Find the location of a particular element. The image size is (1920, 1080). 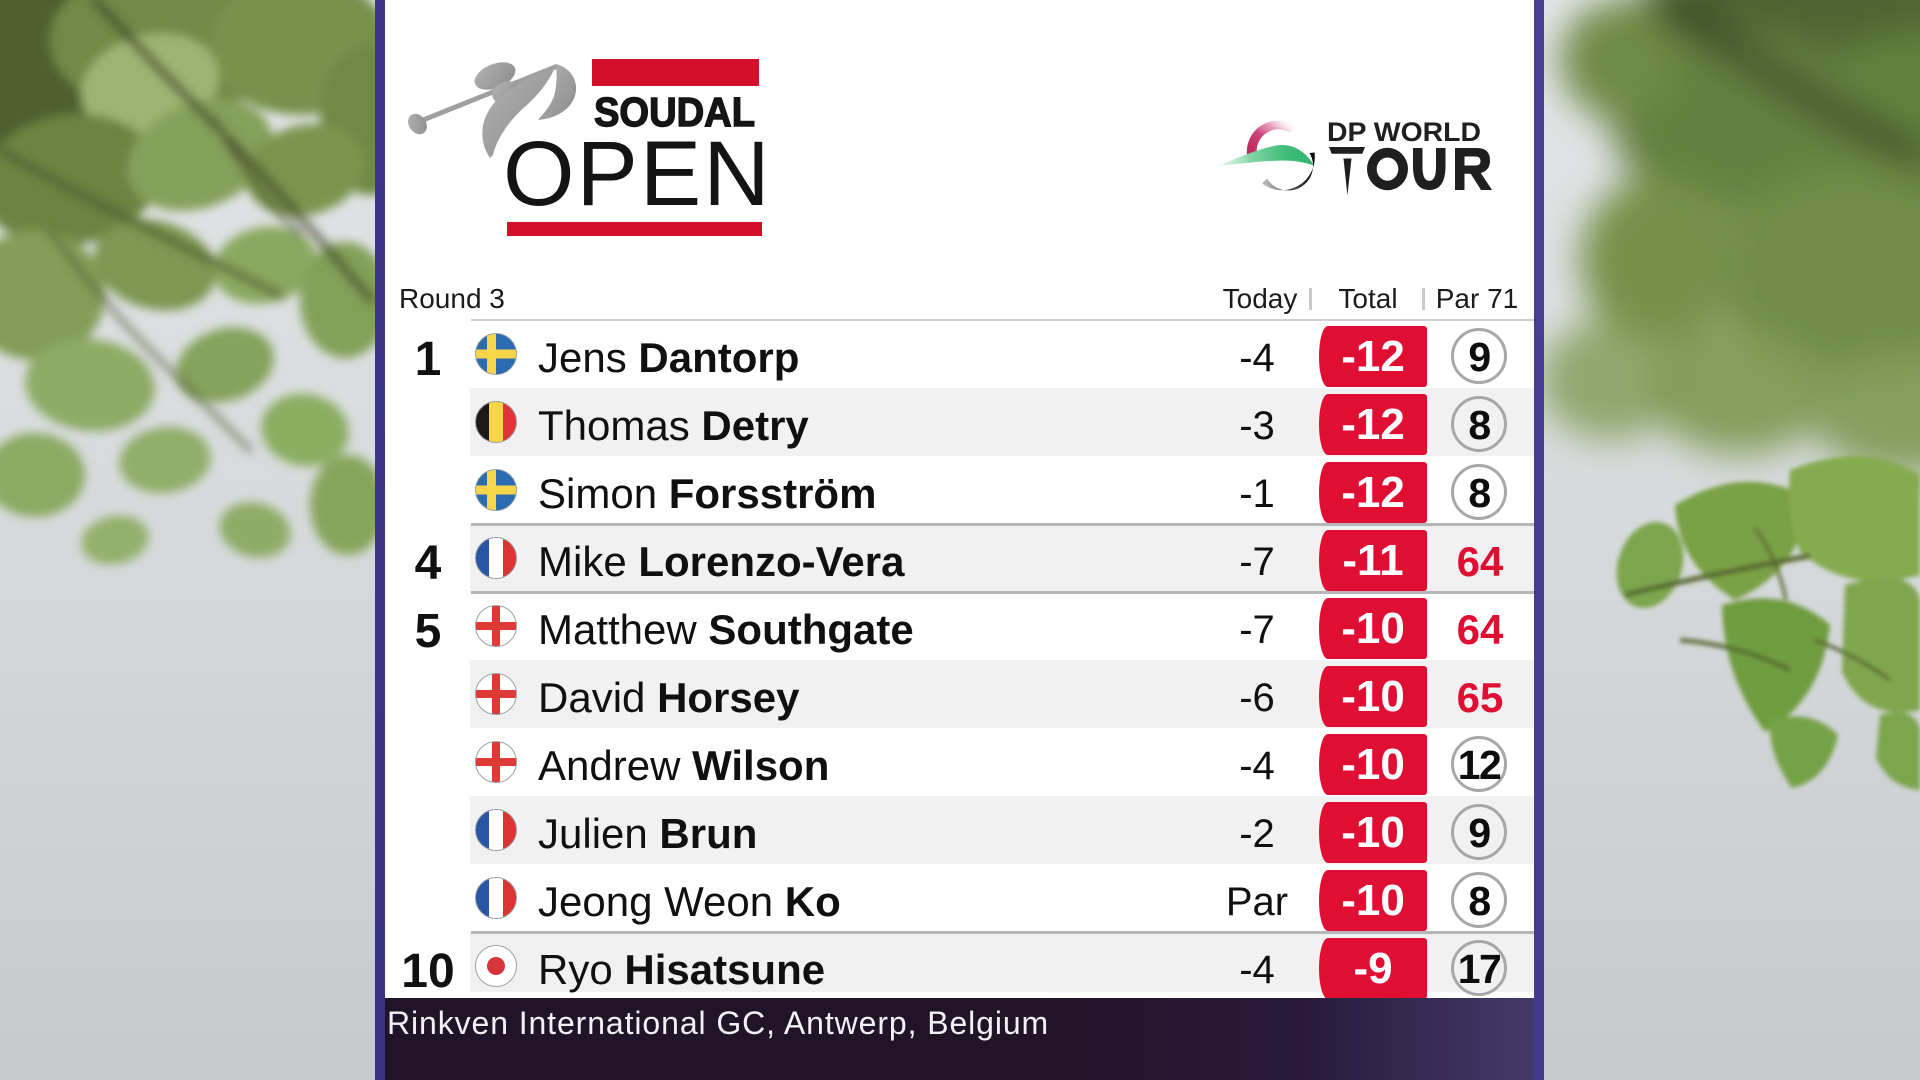

svg-text: SOUDAL is located at coordinates (674, 112).